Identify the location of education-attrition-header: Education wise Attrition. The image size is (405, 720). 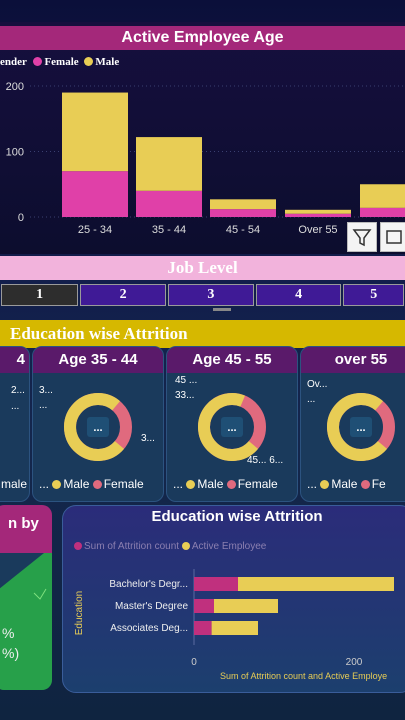
(202, 334).